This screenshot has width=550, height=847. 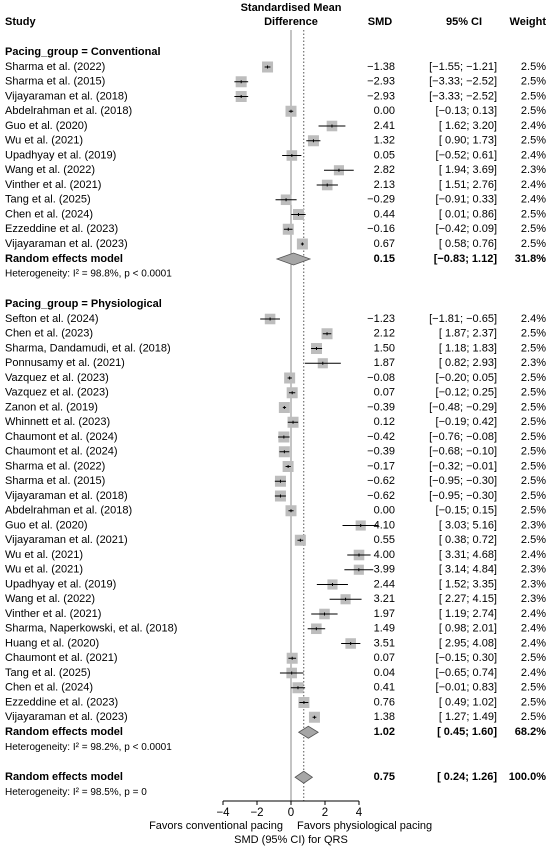 I want to click on study-name: Vijayaraman et al. (2023), so click(x=66, y=244).